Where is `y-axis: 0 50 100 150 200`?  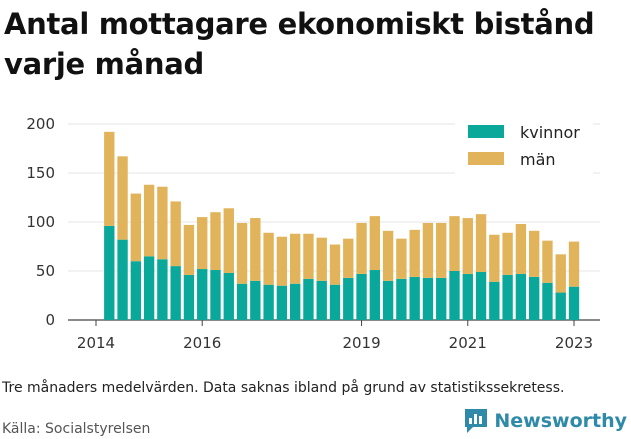
y-axis: 0 50 100 150 200 is located at coordinates (40, 222).